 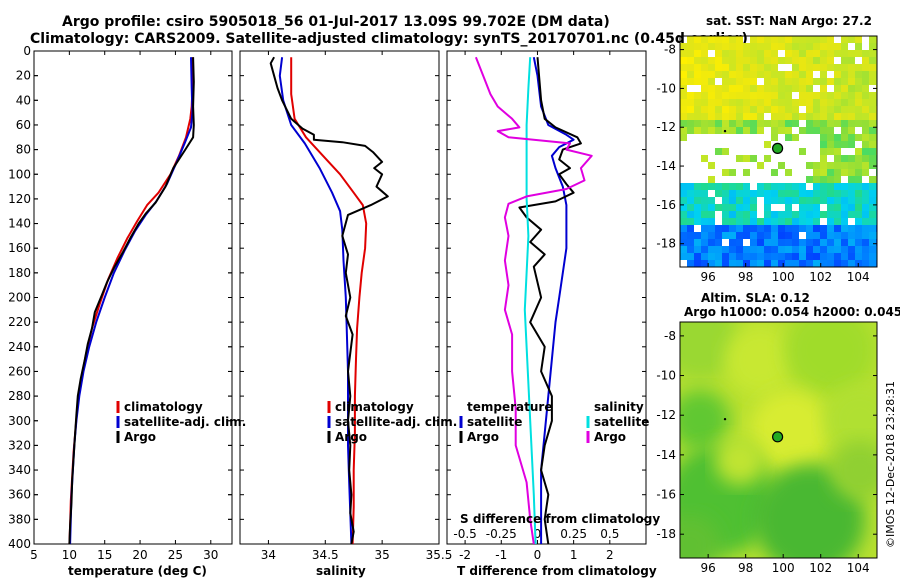 I want to click on map-x-tick-label: 98, so click(x=745, y=568).